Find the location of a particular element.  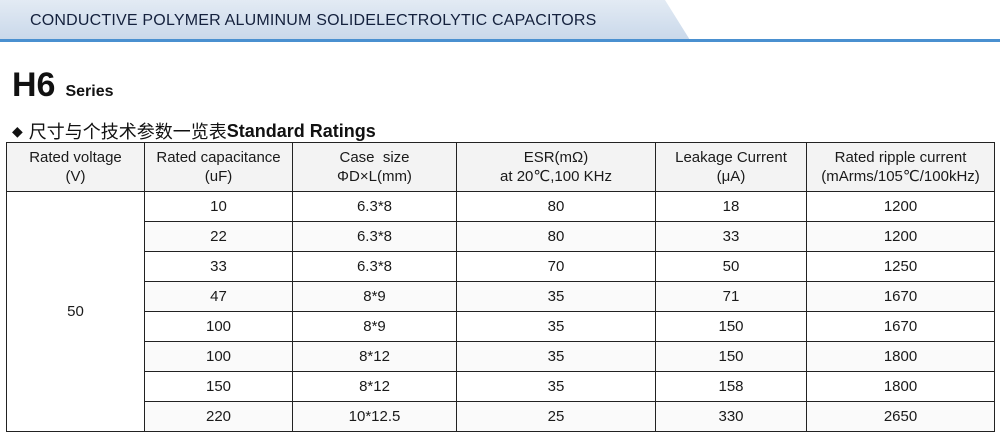

esr-cell: 70 is located at coordinates (556, 266).